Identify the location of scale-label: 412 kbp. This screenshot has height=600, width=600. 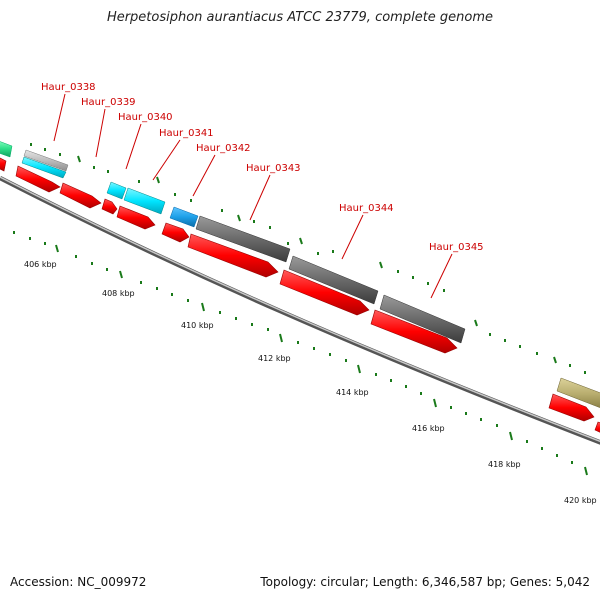
(274, 358).